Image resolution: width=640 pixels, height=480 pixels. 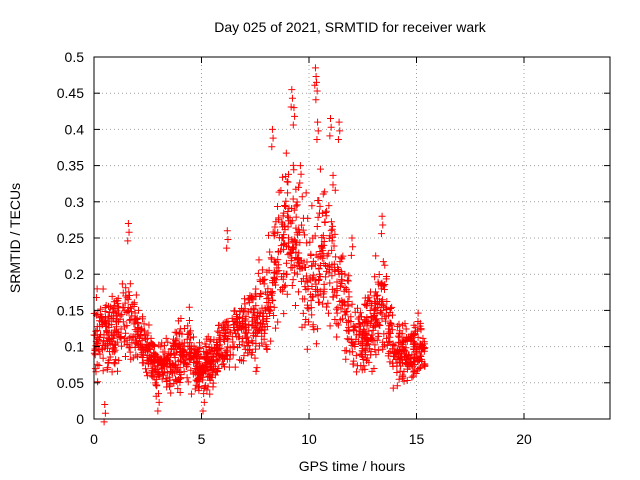 What do you see at coordinates (70, 93) in the screenshot?
I see `y-tick-label: 0.45` at bounding box center [70, 93].